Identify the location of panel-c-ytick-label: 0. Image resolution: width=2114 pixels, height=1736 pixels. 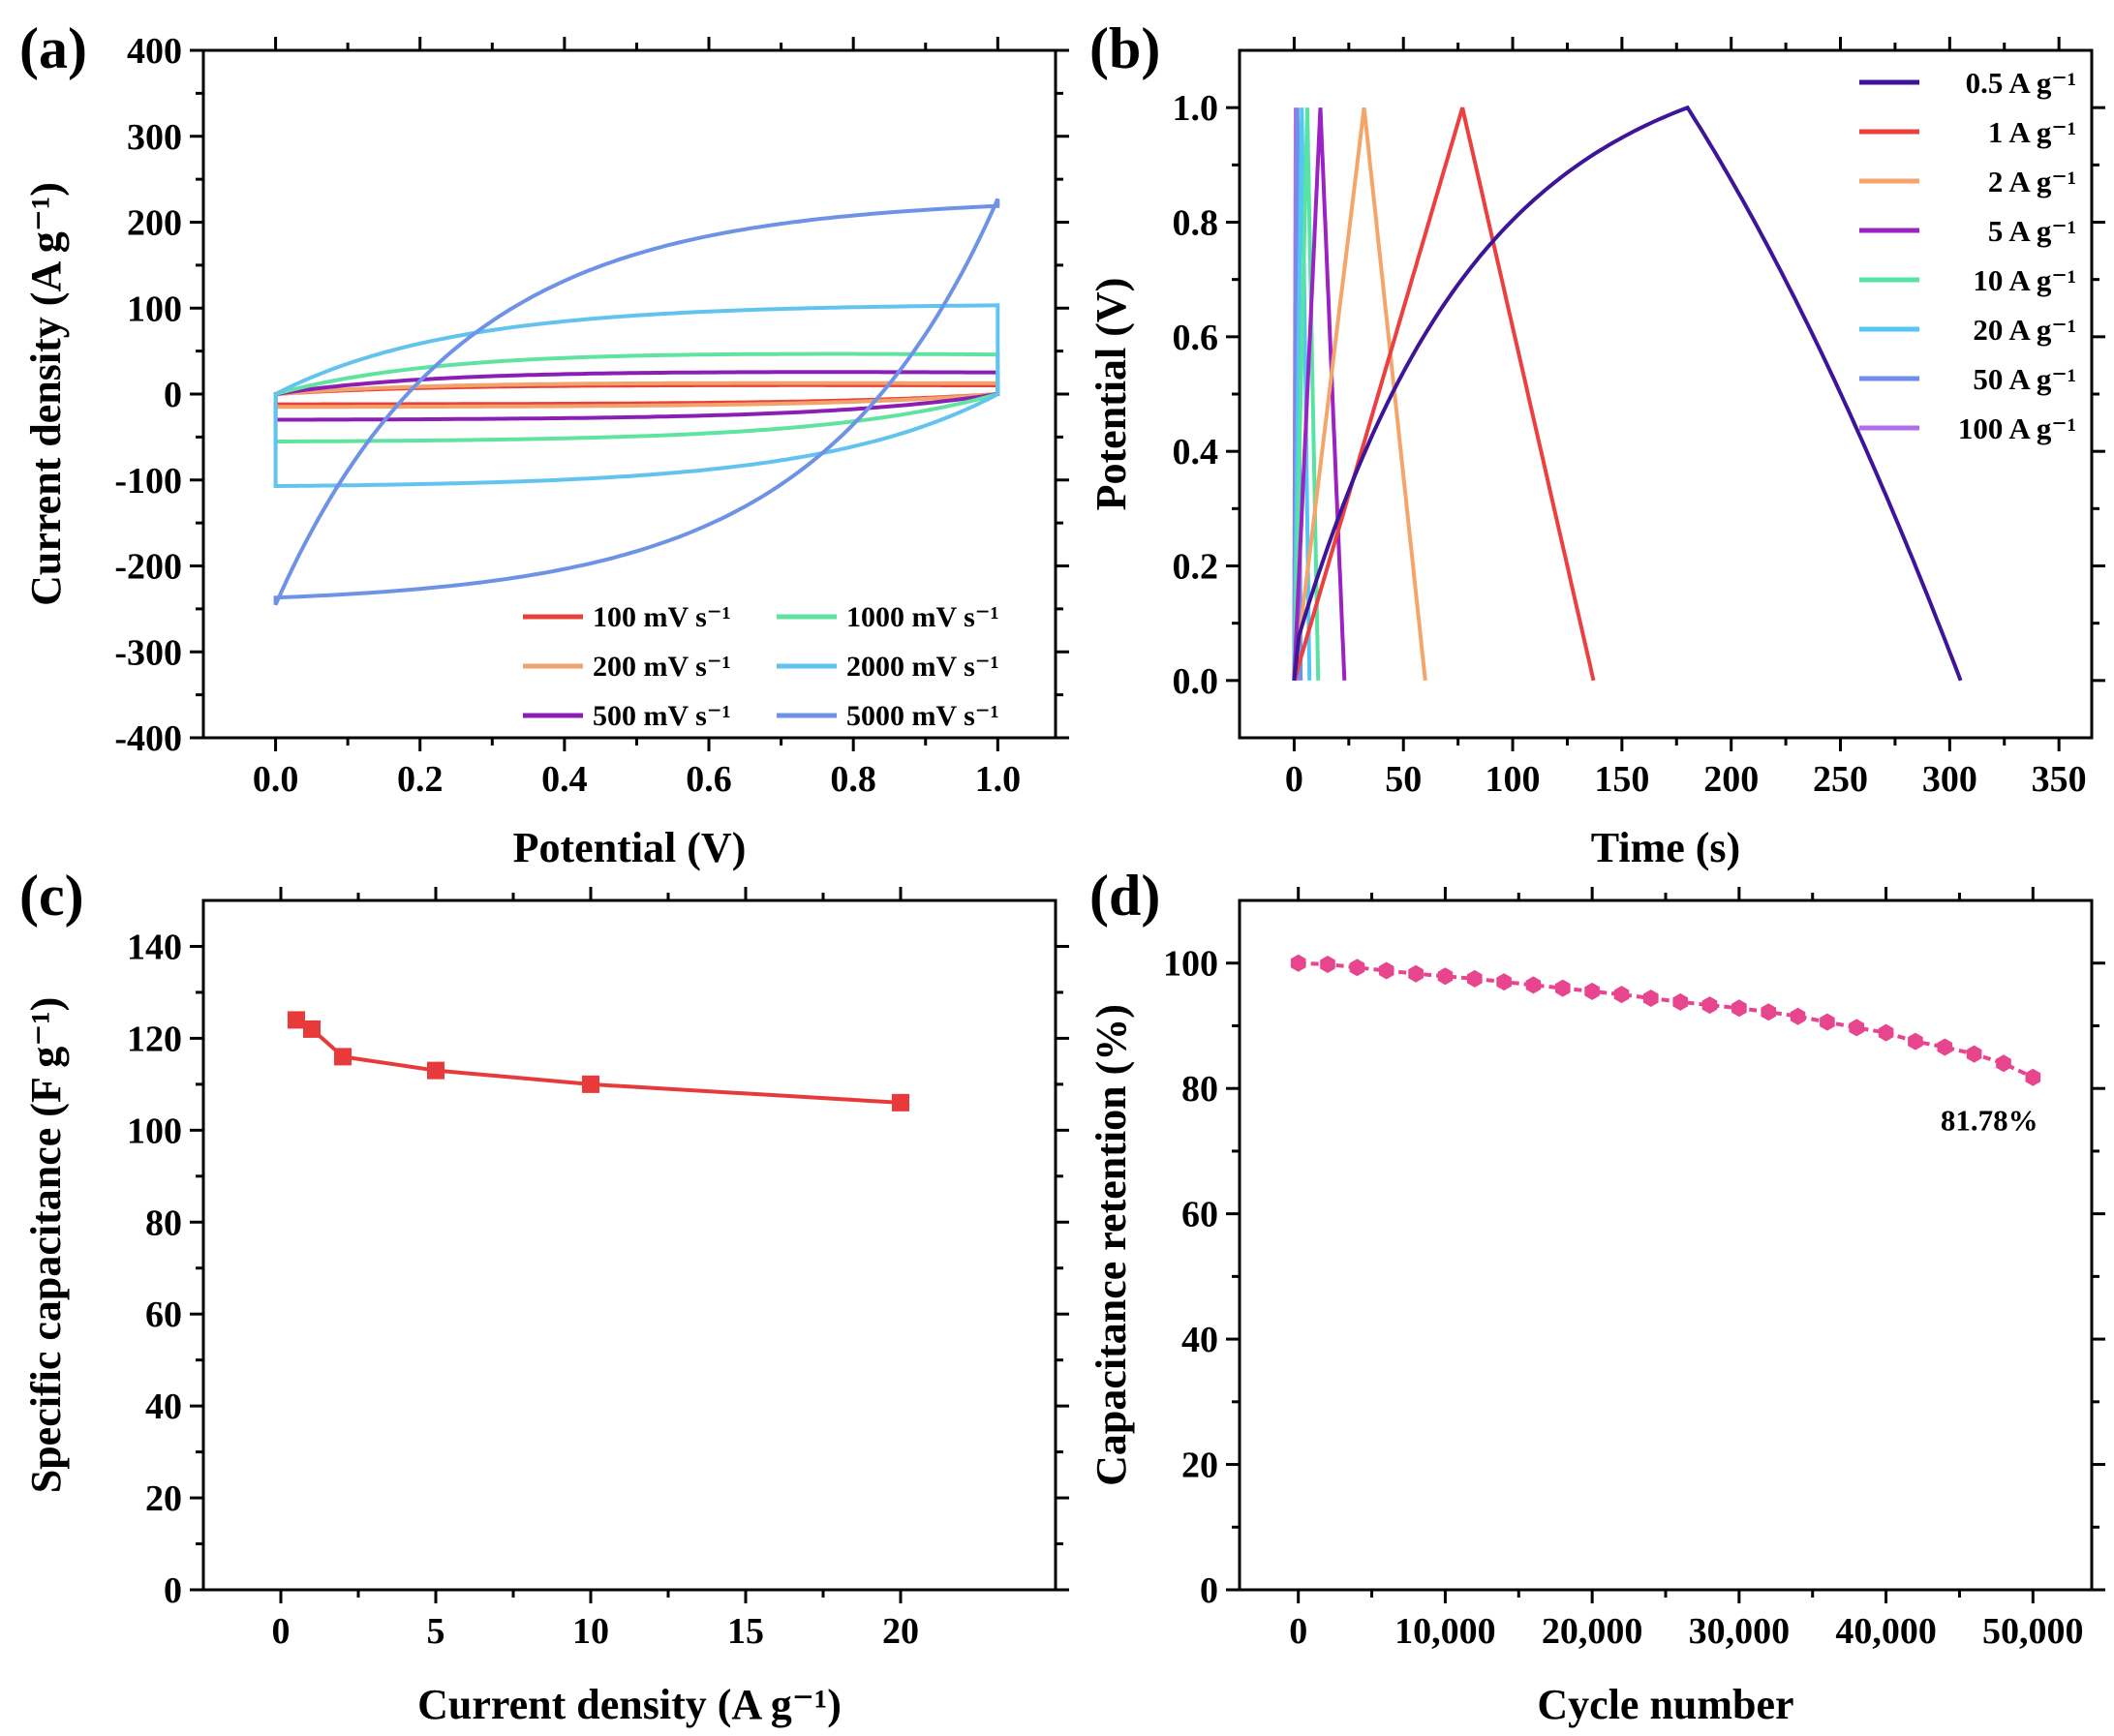
(173, 1590).